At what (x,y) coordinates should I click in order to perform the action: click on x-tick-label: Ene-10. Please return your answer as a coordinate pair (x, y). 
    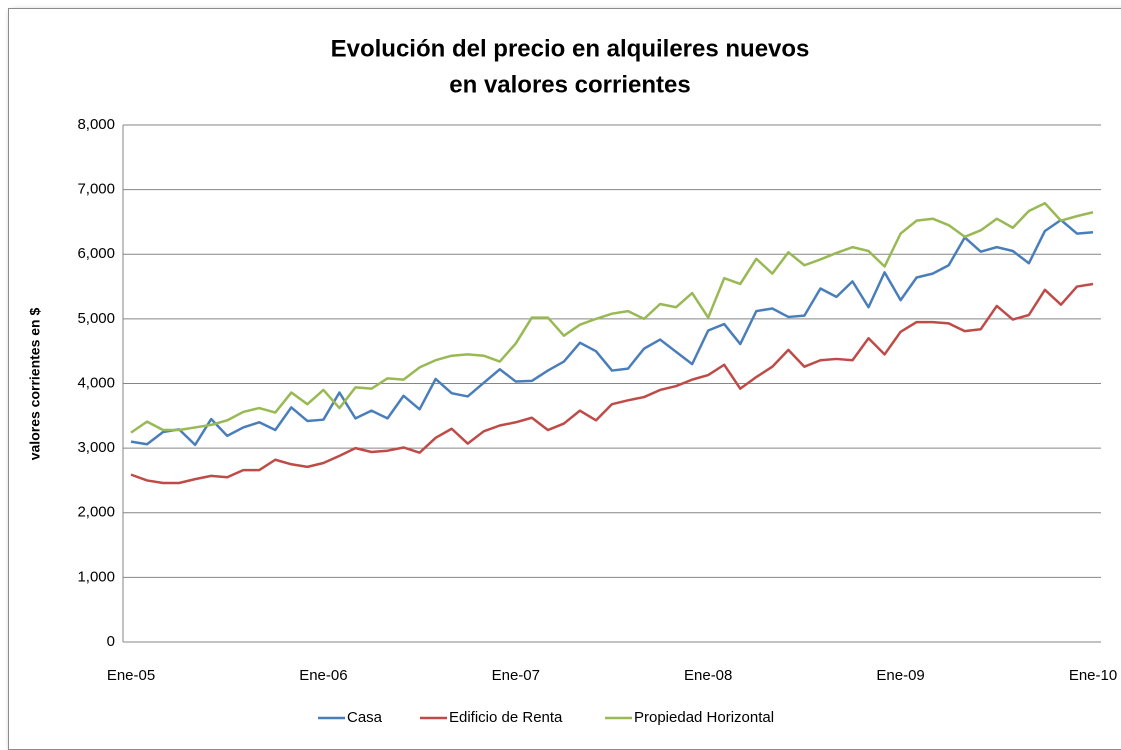
    Looking at the image, I should click on (1093, 675).